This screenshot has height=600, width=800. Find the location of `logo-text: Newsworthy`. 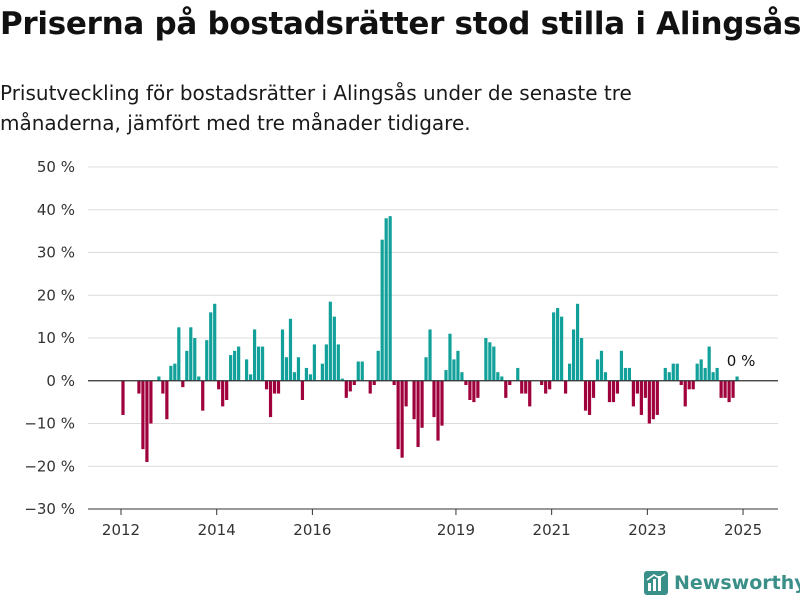

logo-text: Newsworthy is located at coordinates (737, 583).